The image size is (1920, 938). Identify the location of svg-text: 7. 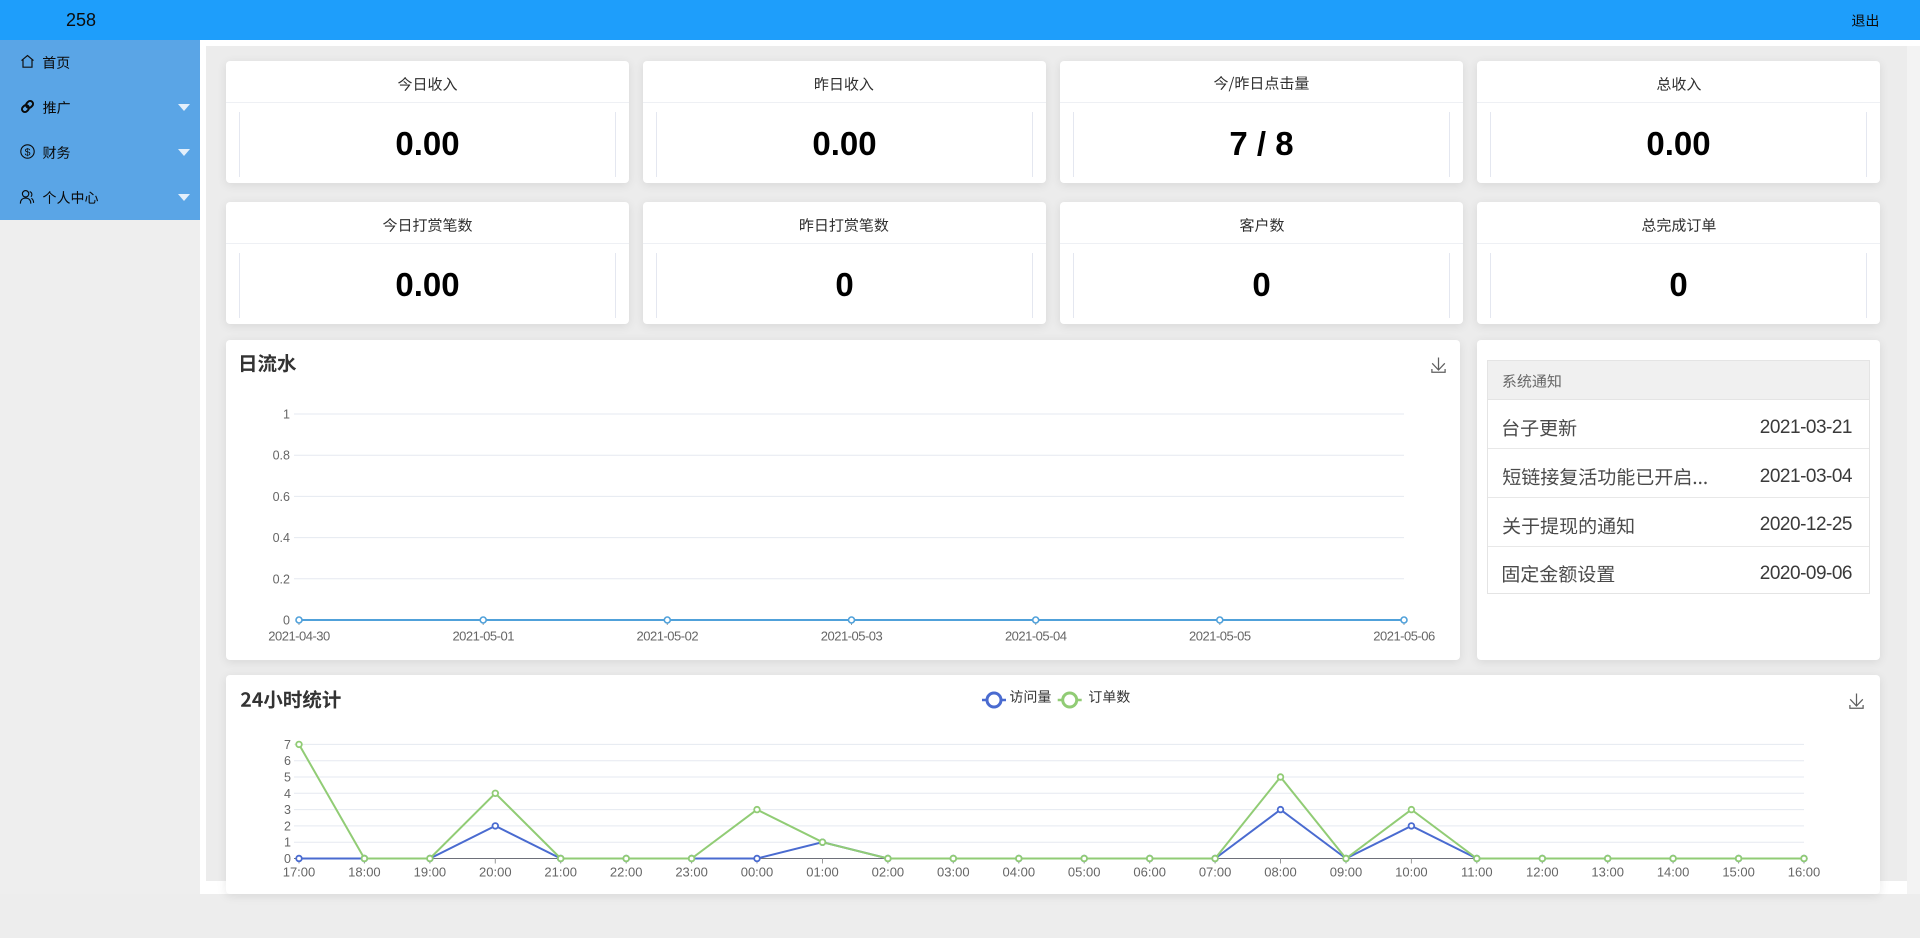
(287, 745).